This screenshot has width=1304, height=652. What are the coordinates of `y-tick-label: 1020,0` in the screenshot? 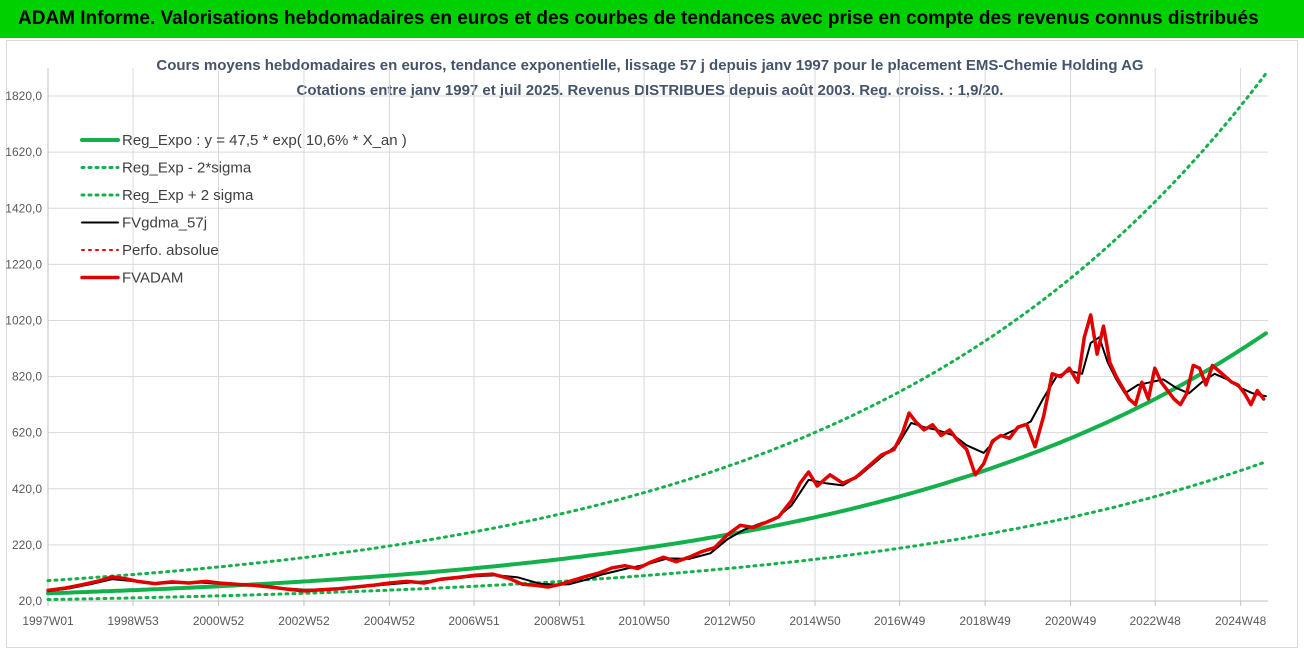 It's located at (23, 320).